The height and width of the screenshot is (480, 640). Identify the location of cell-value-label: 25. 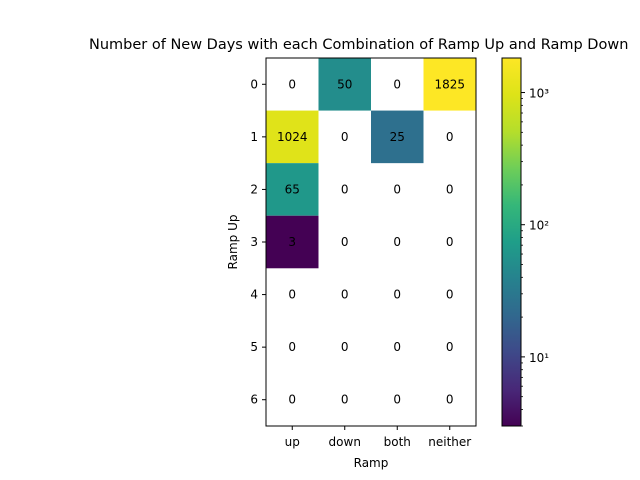
(397, 137).